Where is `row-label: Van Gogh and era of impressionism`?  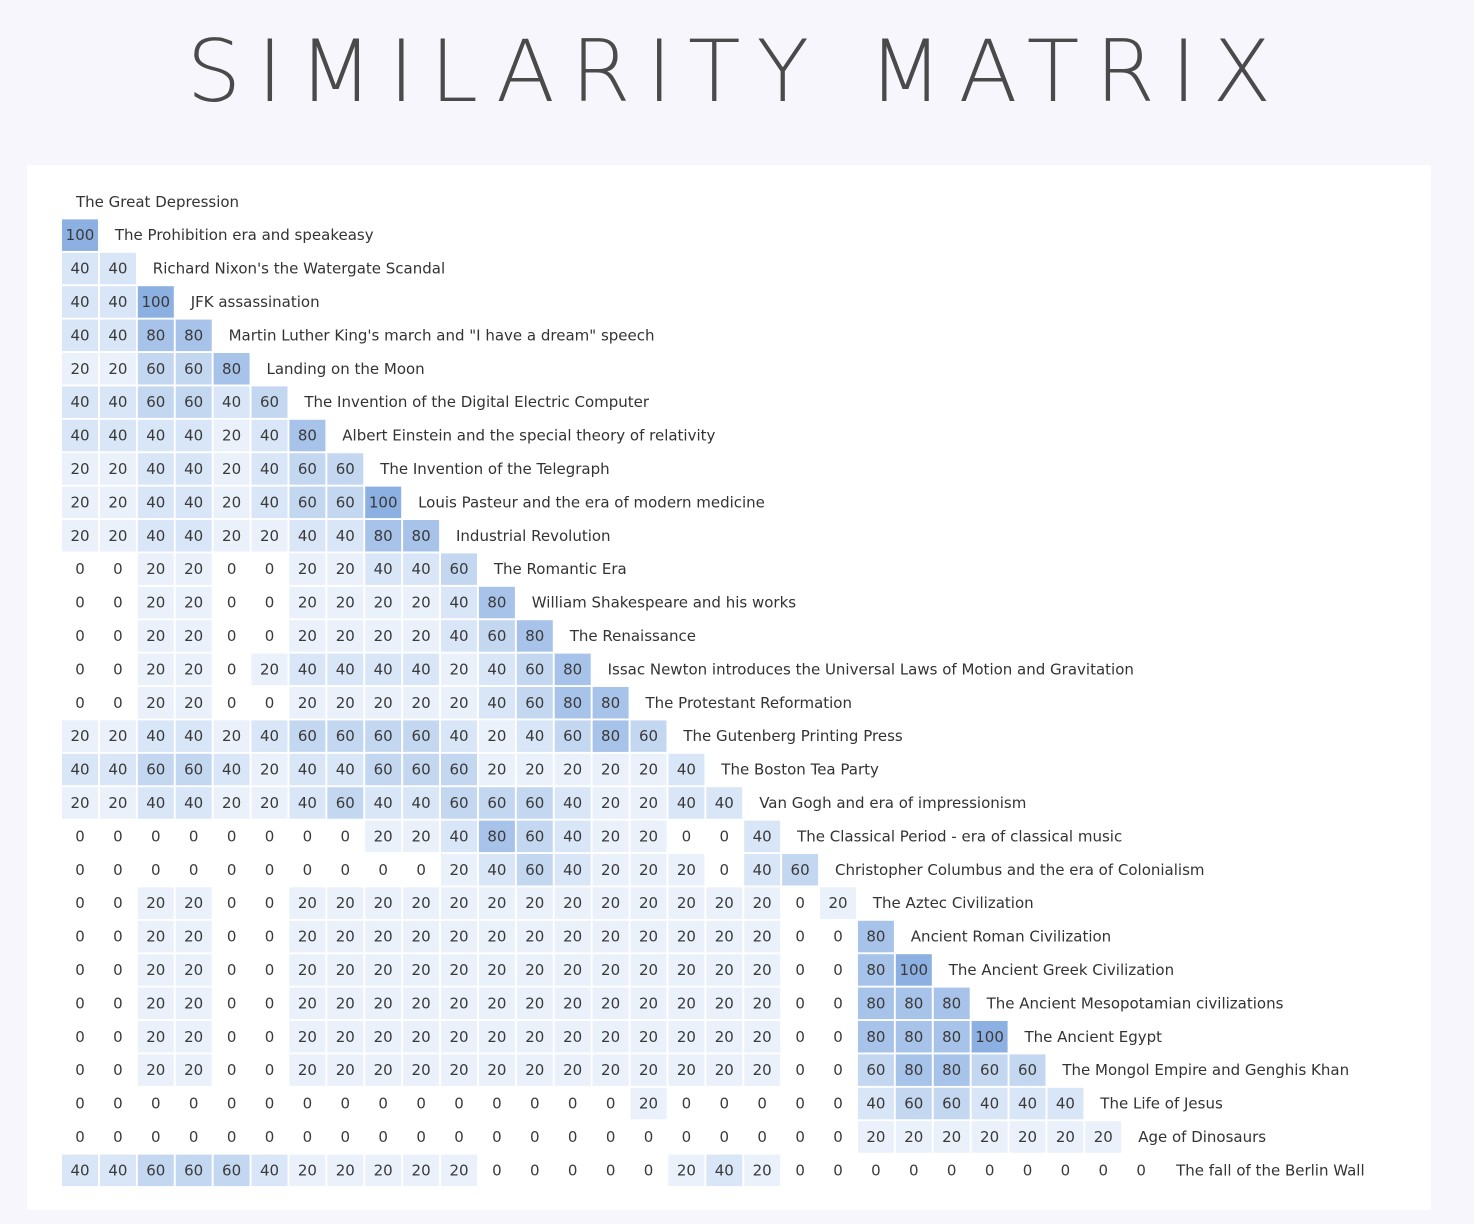 row-label: Van Gogh and era of impressionism is located at coordinates (892, 803).